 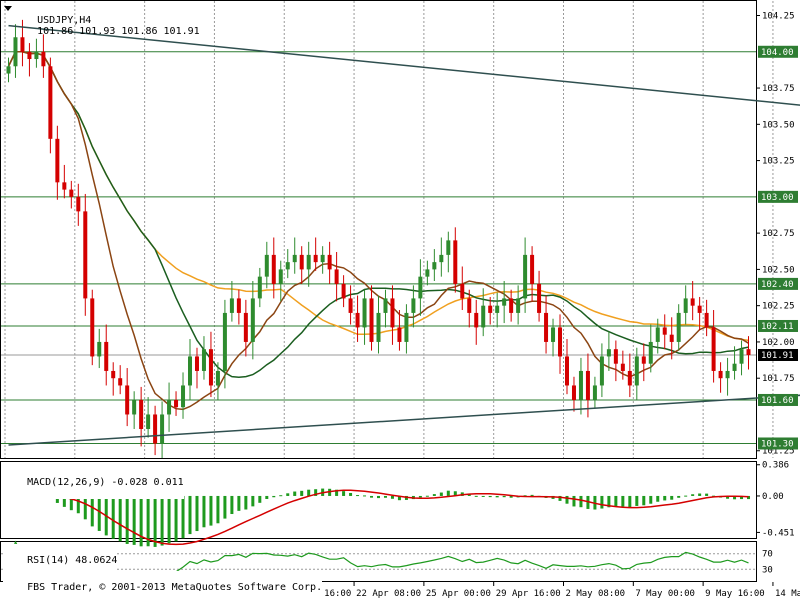 What do you see at coordinates (777, 444) in the screenshot?
I see `level-price-label: 101.30` at bounding box center [777, 444].